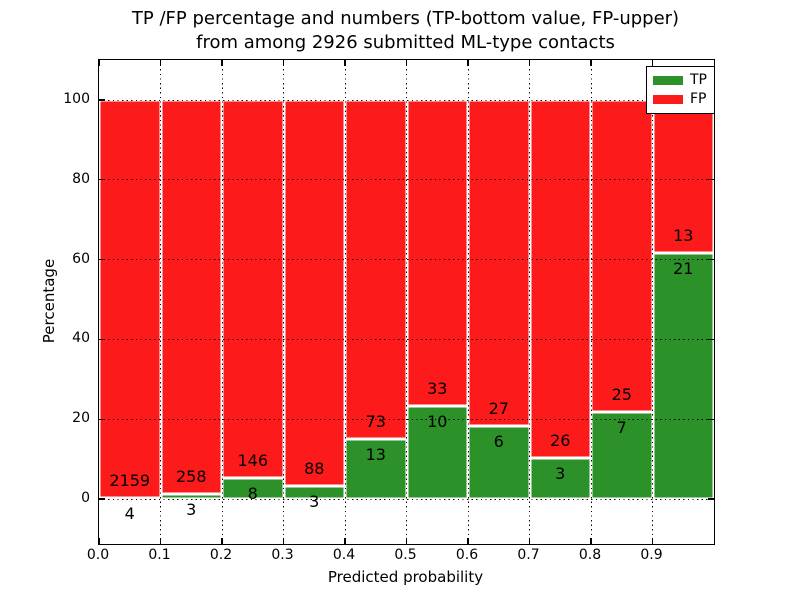  What do you see at coordinates (621, 394) in the screenshot?
I see `fp-count-label: 25` at bounding box center [621, 394].